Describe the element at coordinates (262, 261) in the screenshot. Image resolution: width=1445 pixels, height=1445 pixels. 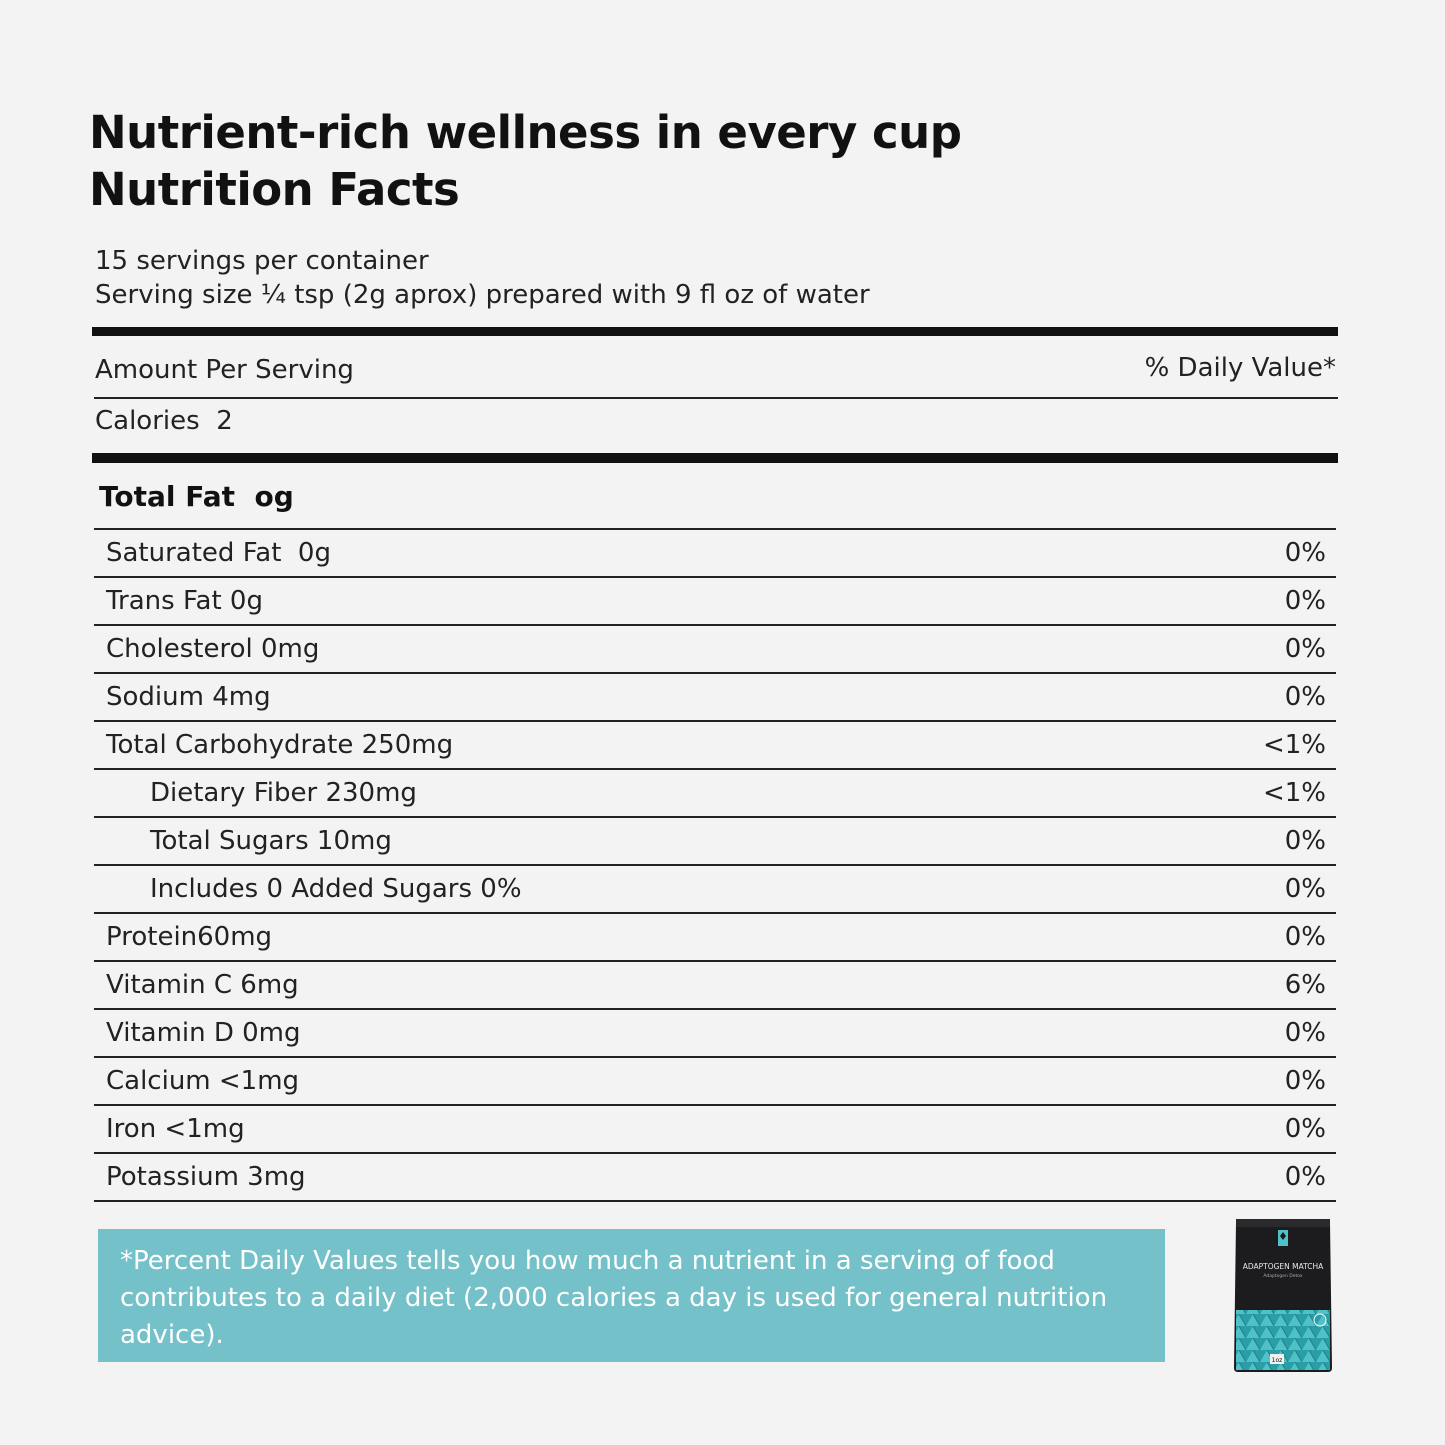
I see `servings-per-container: 15 servings per container` at that location.